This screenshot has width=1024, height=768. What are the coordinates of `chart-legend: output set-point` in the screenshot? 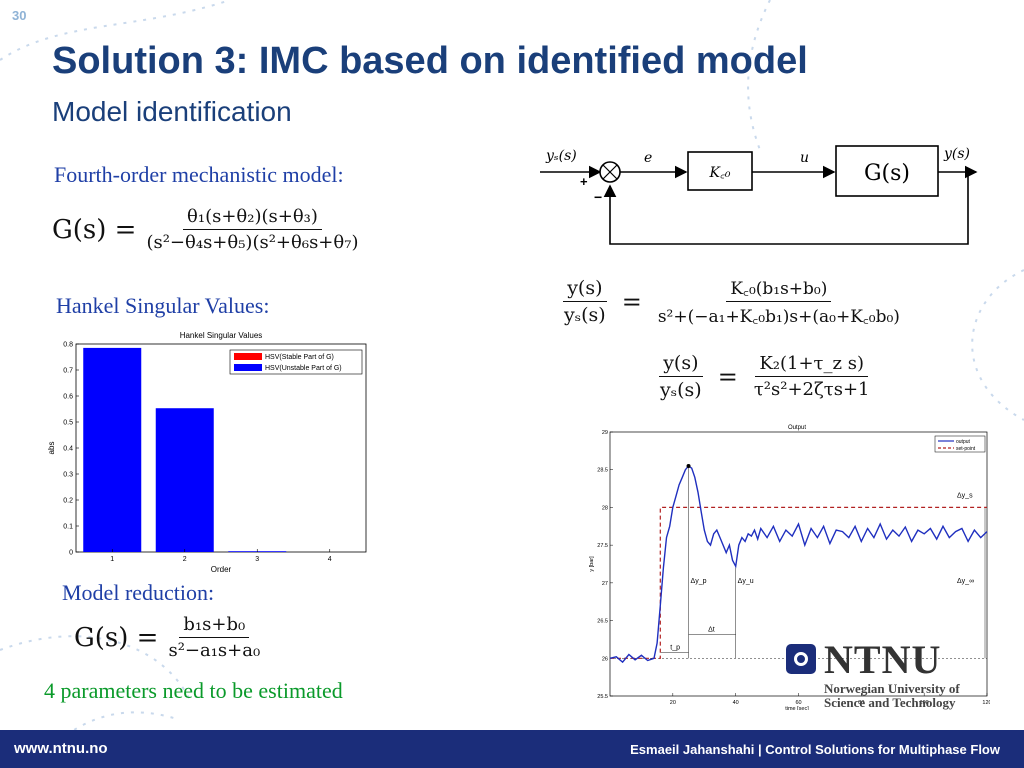 It's located at (960, 444).